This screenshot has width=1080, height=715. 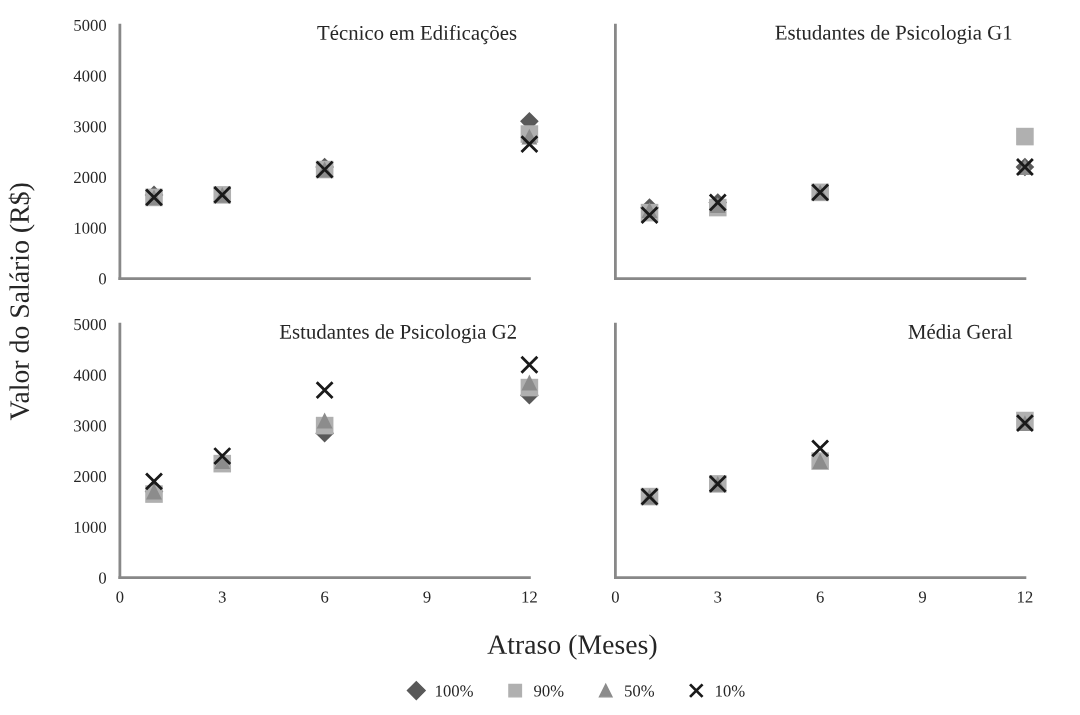 What do you see at coordinates (417, 35) in the screenshot?
I see `chart-title: Técnico em Edificações` at bounding box center [417, 35].